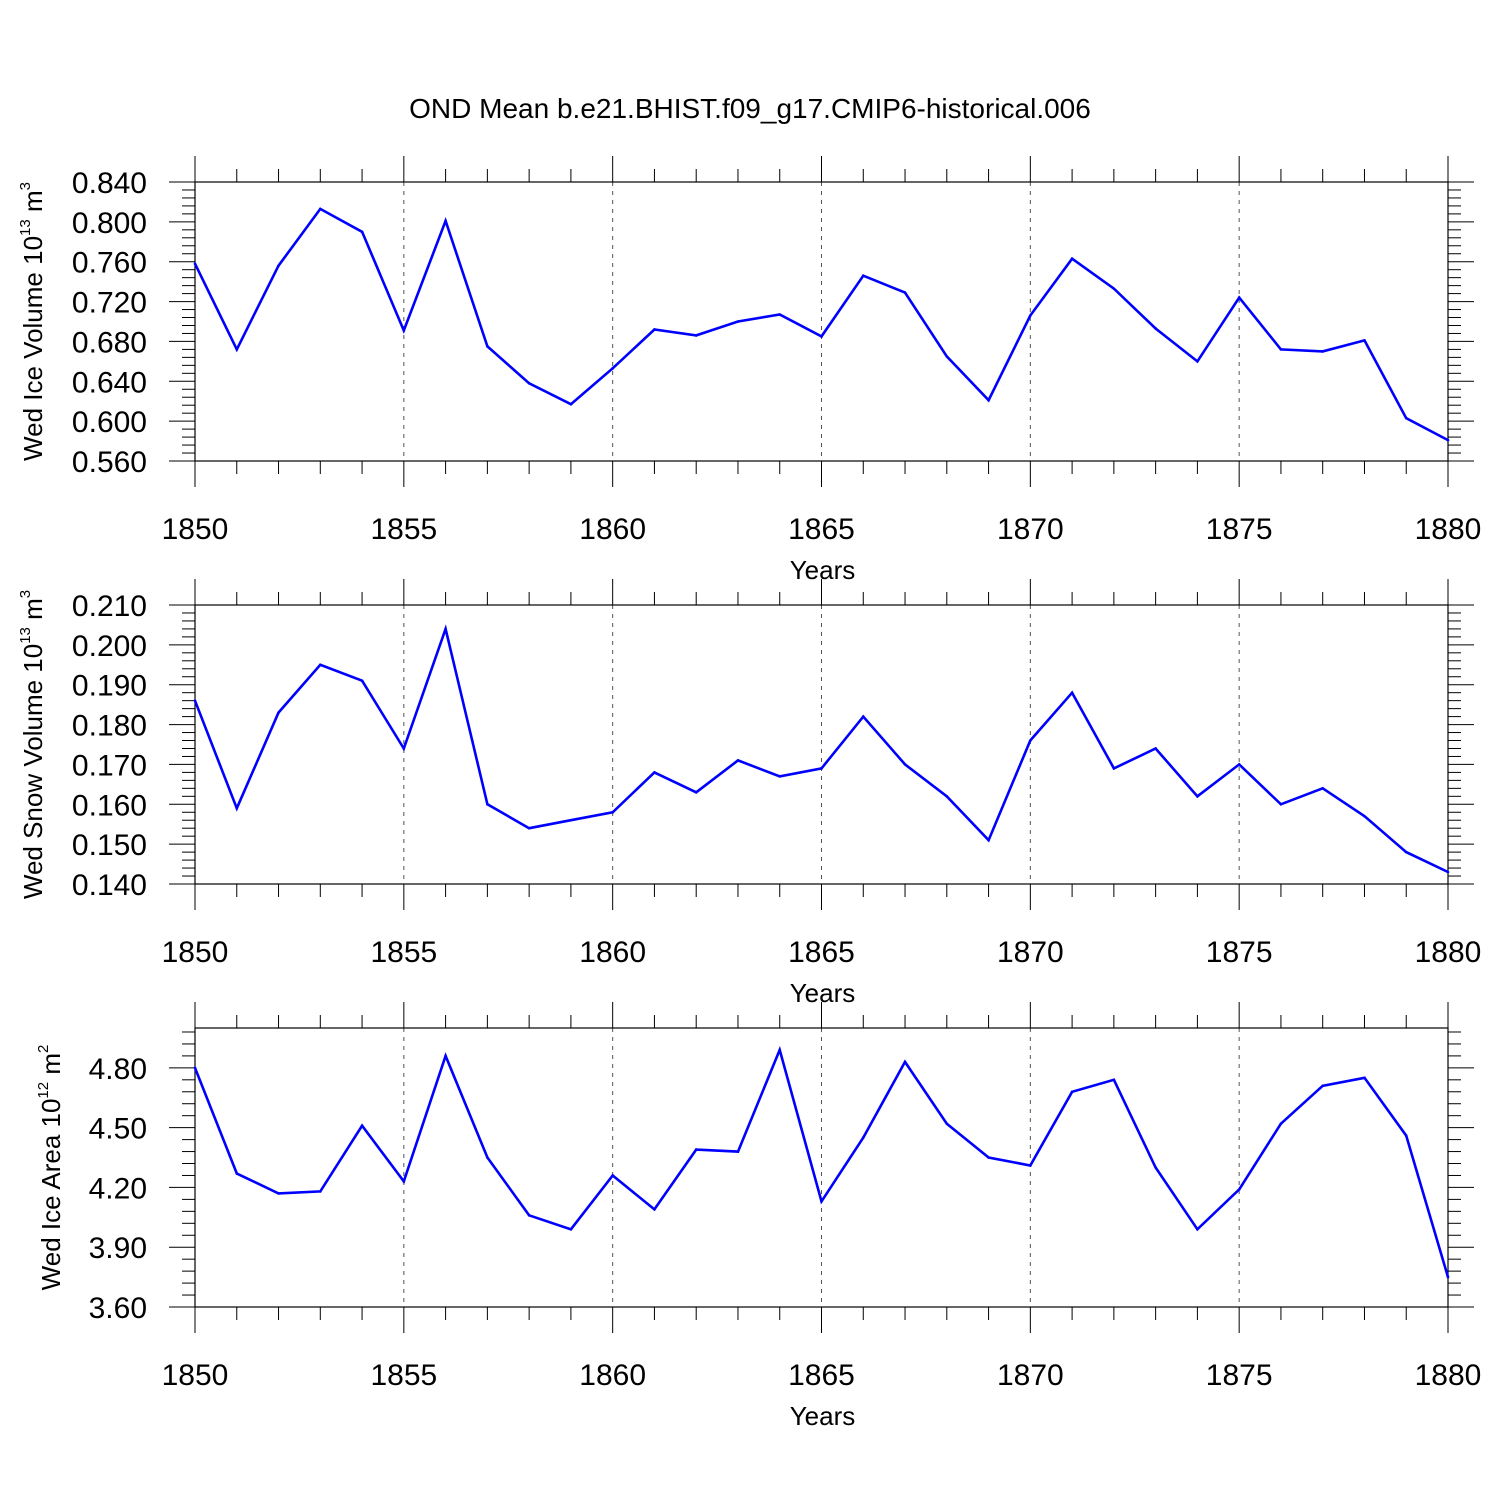 The width and height of the screenshot is (1500, 1500). Describe the element at coordinates (109, 422) in the screenshot. I see `y-tick-label: 0.600` at that location.